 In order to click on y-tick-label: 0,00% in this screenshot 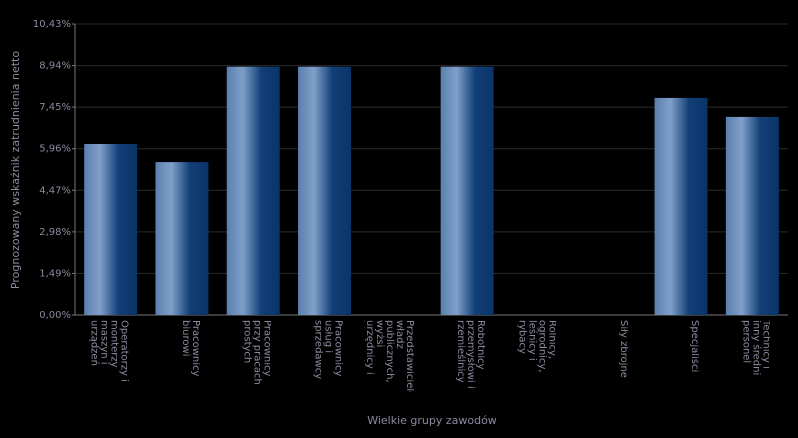, I will do `click(55, 315)`.